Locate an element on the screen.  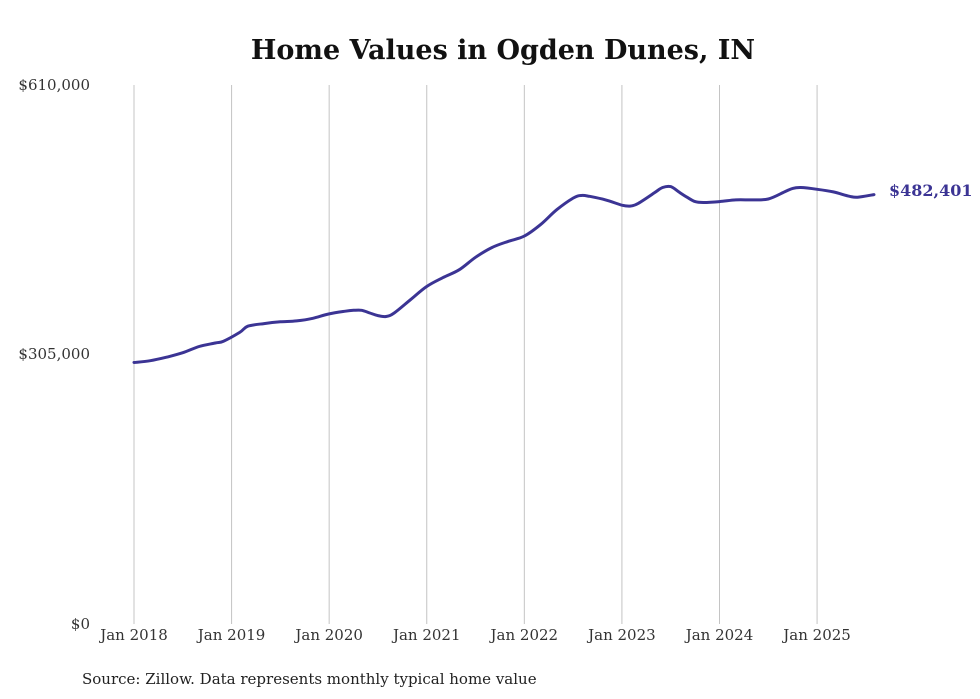
x-tick-label: Jan 2018 is located at coordinates (133, 635).